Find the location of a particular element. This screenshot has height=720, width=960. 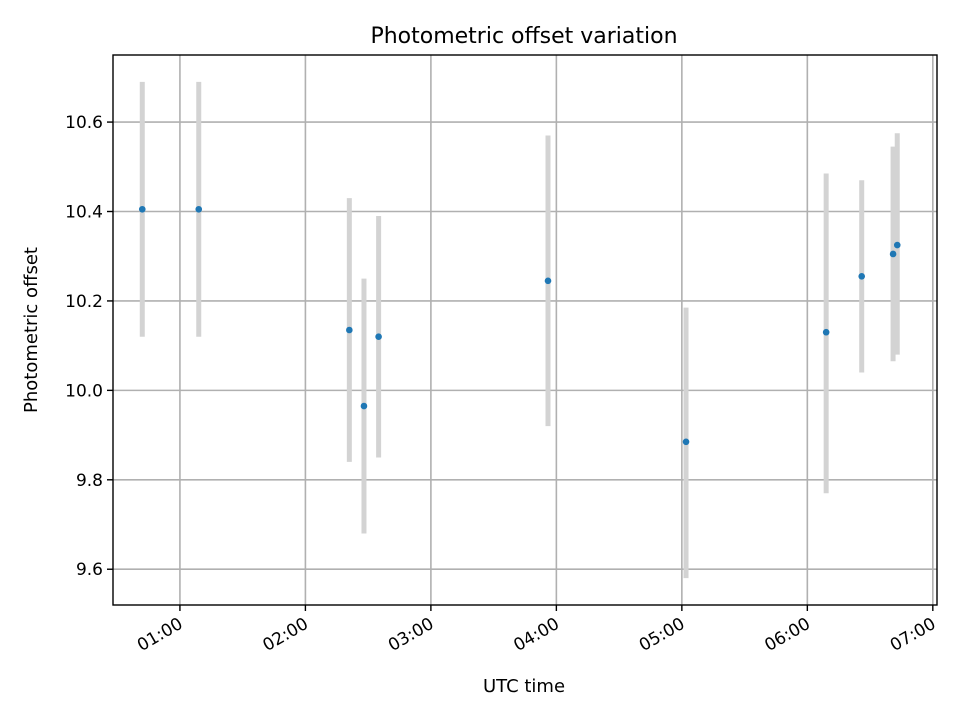

y-axis-label: Photometric offset is located at coordinates (31, 330).